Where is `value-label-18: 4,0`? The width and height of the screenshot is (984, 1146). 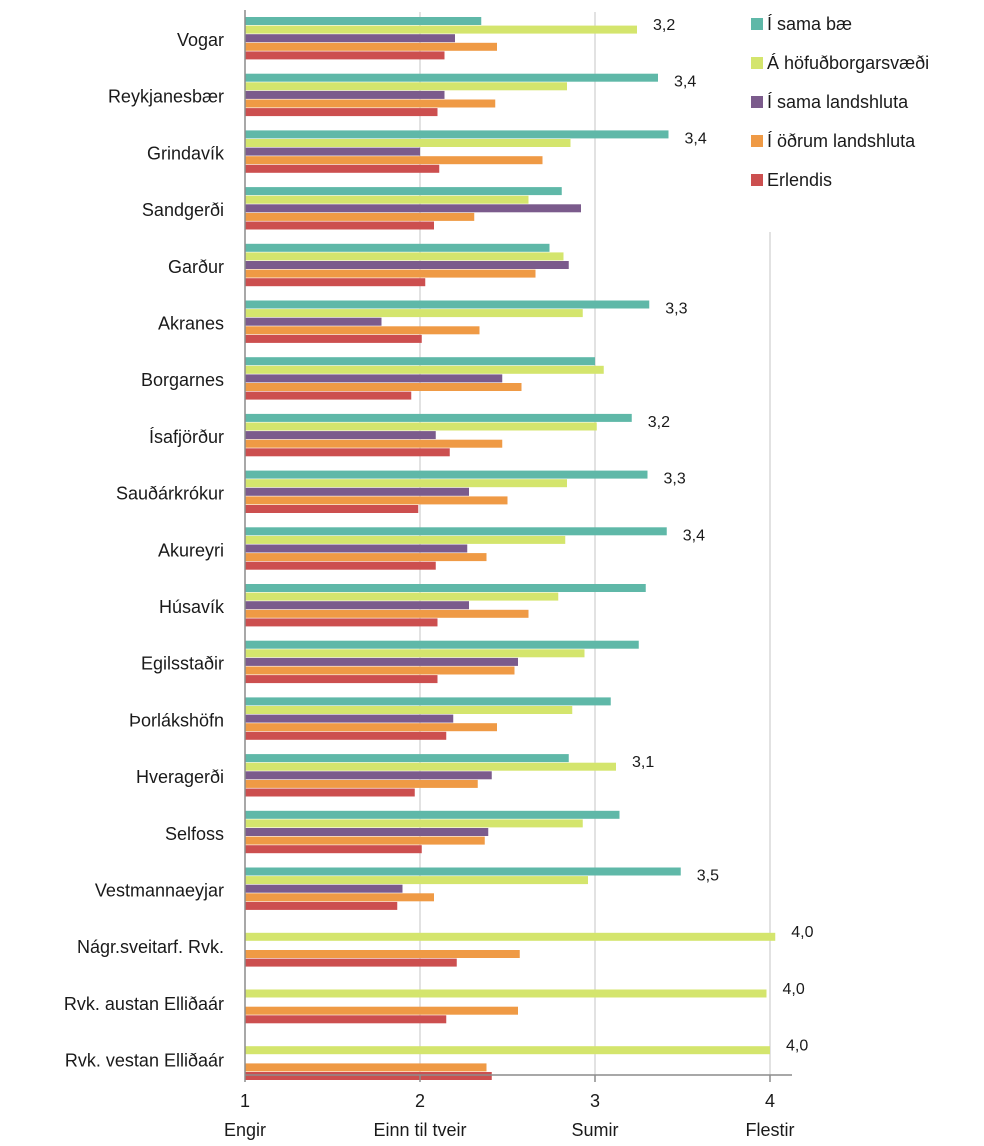
value-label-18: 4,0 is located at coordinates (794, 989).